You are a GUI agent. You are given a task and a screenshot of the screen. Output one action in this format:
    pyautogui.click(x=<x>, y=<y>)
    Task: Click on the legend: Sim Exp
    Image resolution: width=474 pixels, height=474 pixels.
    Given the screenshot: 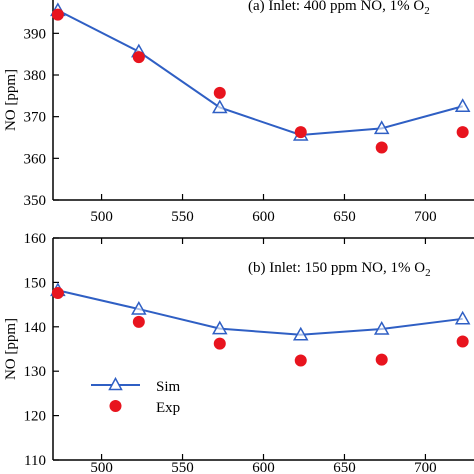 What is the action you would take?
    pyautogui.click(x=136, y=396)
    